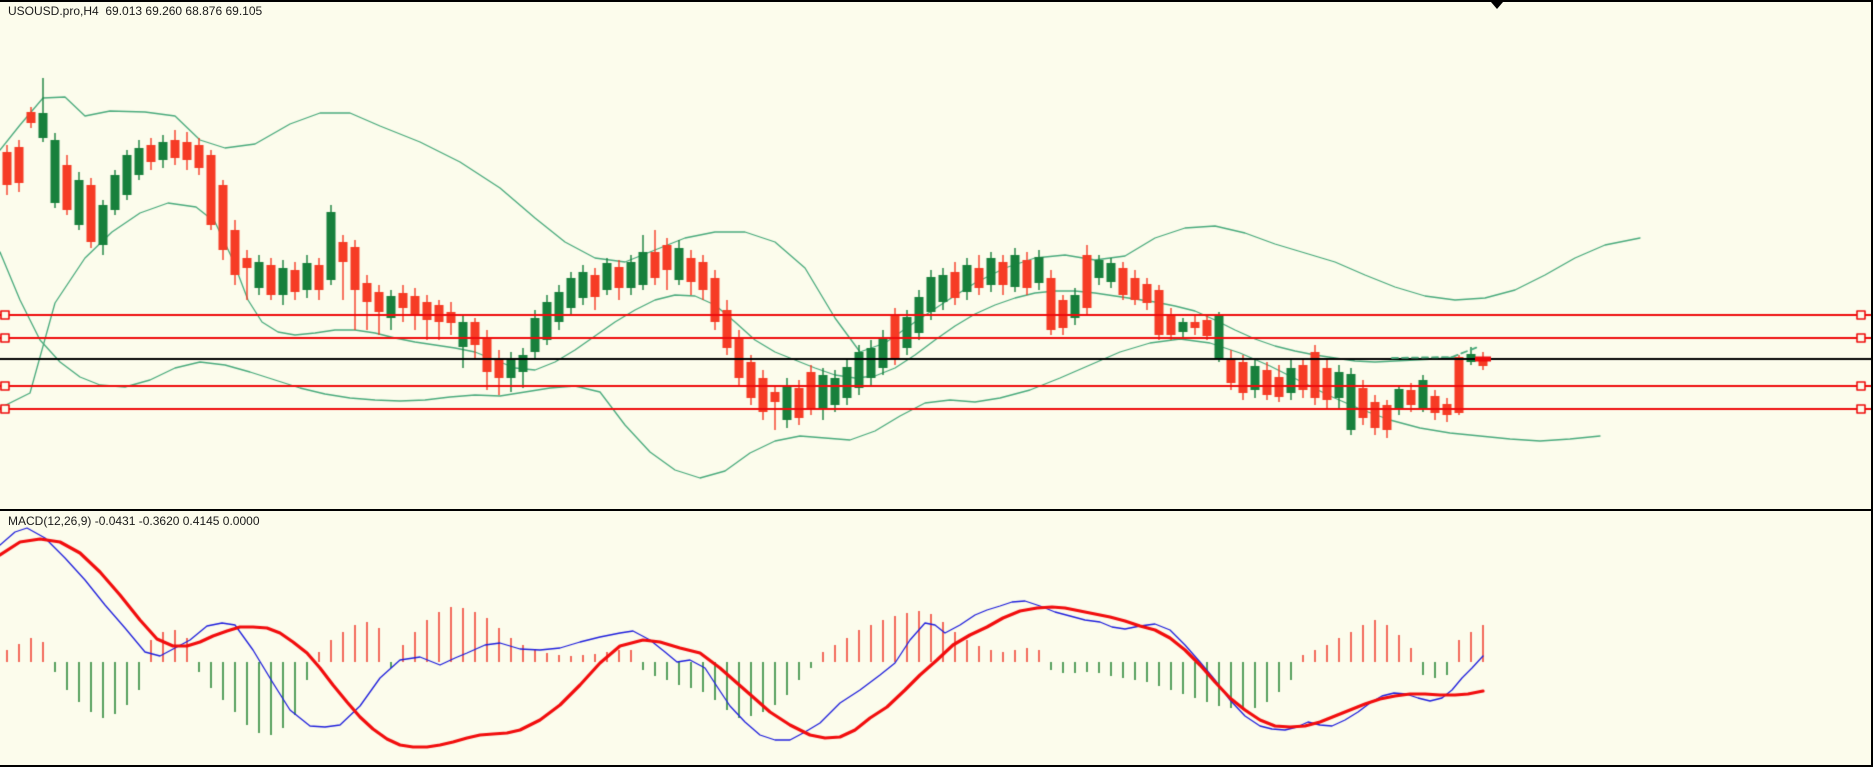  Describe the element at coordinates (936, 510) in the screenshot. I see `panel-divider` at that location.